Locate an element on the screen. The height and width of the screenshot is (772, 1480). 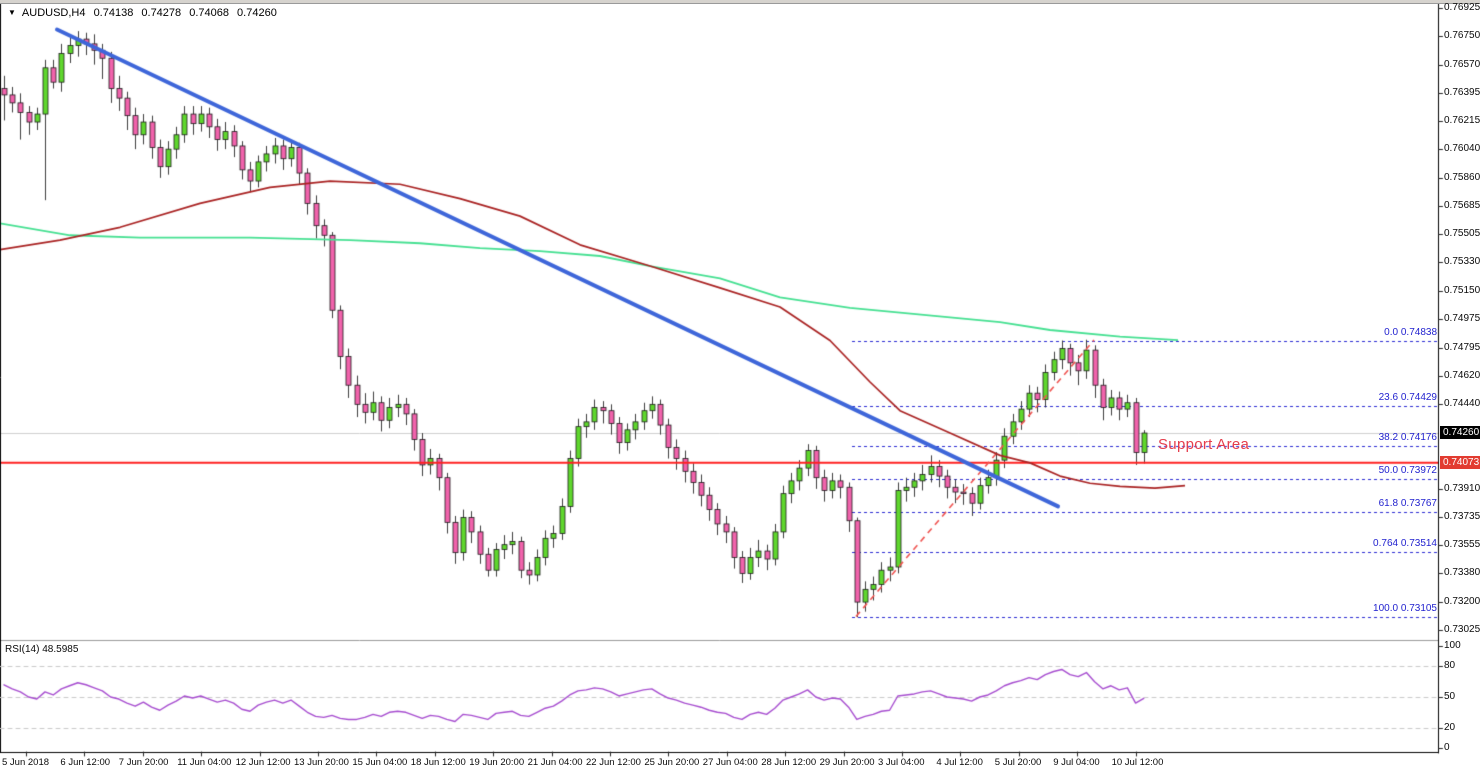
rsi-tick-label: 0 is located at coordinates (1447, 747).